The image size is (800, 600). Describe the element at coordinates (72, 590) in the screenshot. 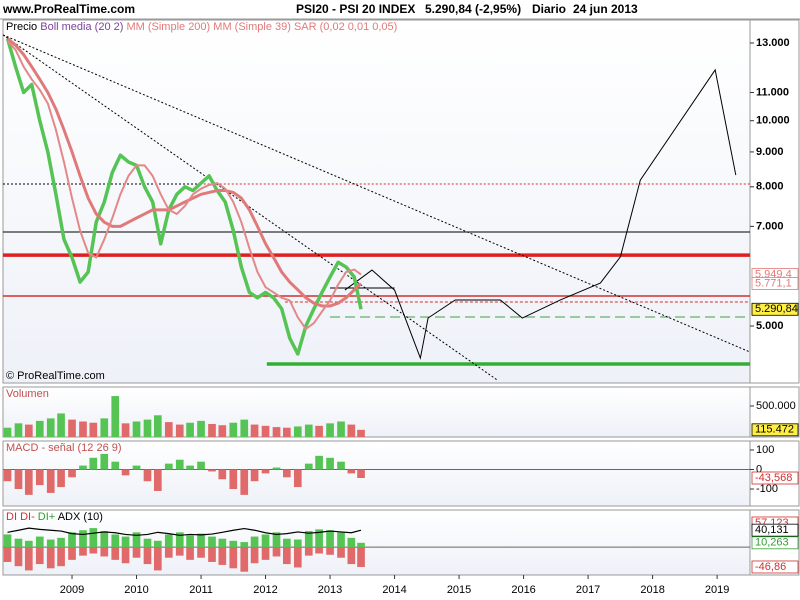

I see `x-tick-label: 2009` at that location.